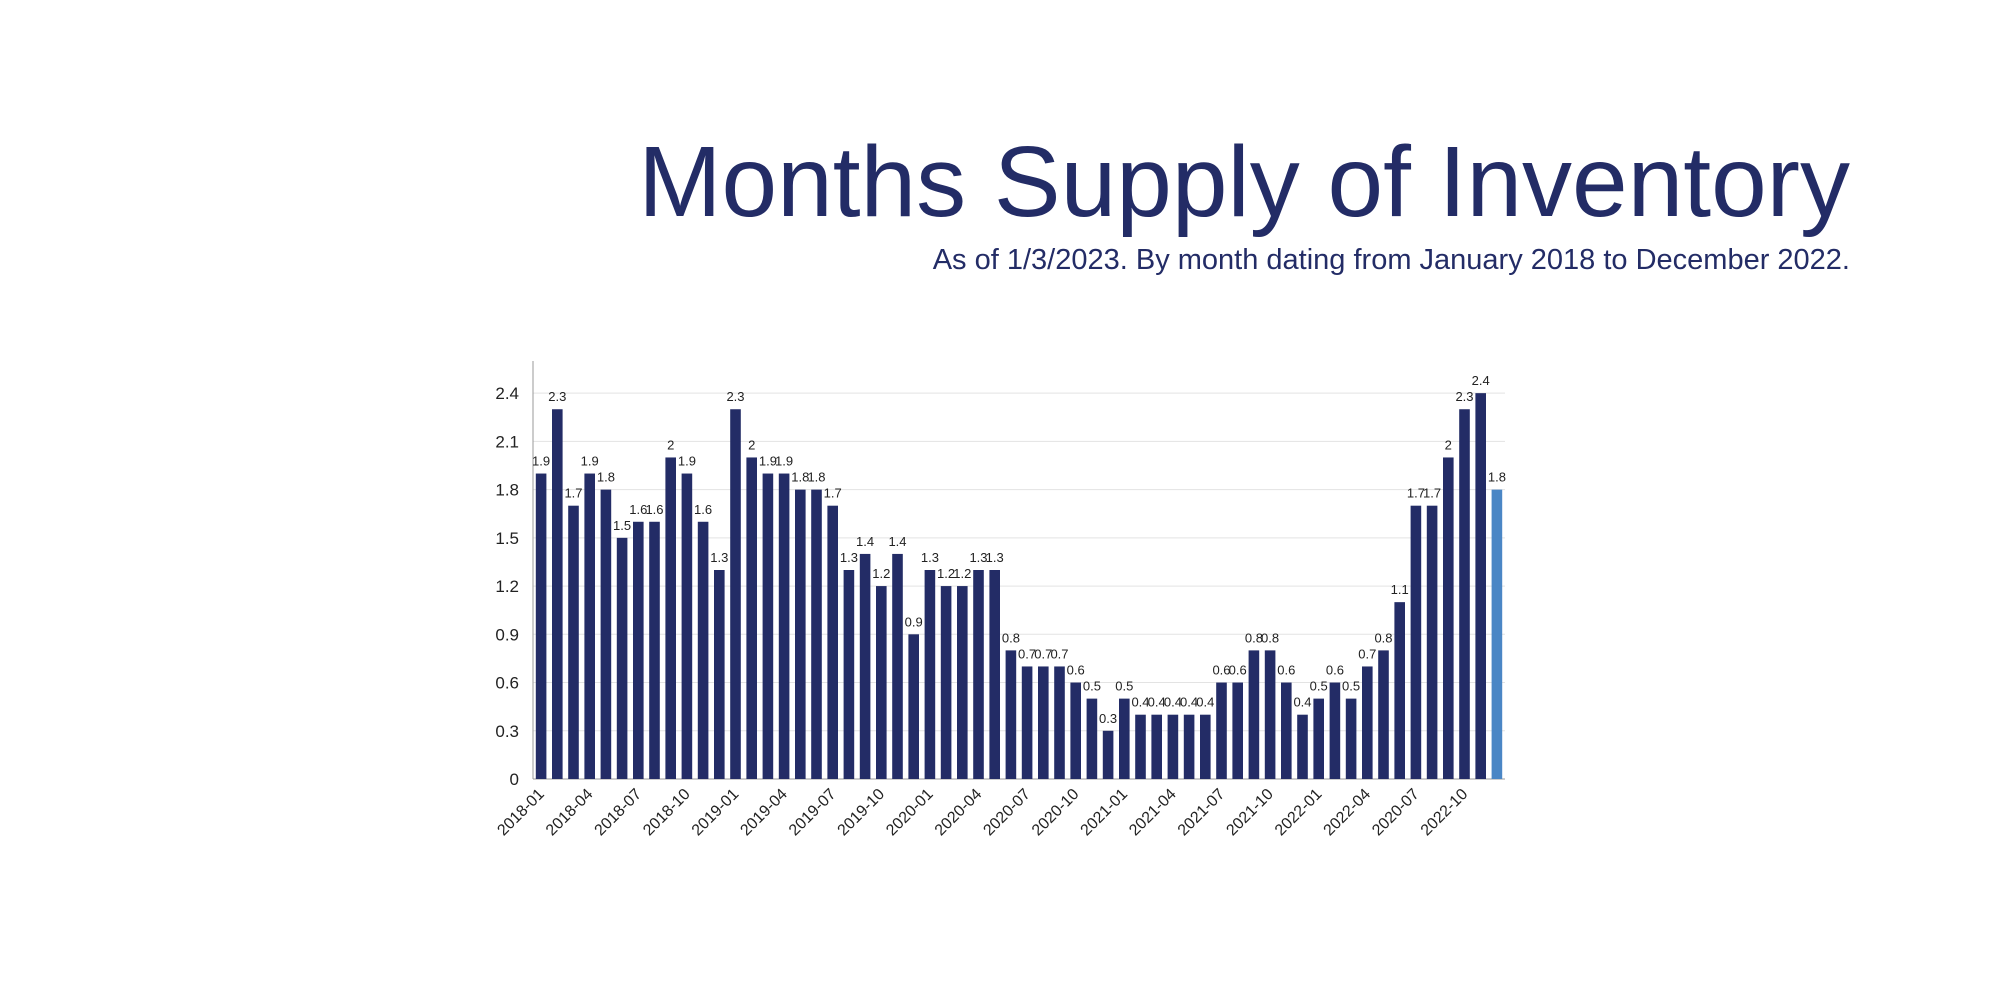 The height and width of the screenshot is (1000, 2000). I want to click on value-label: 2.4, so click(1481, 380).